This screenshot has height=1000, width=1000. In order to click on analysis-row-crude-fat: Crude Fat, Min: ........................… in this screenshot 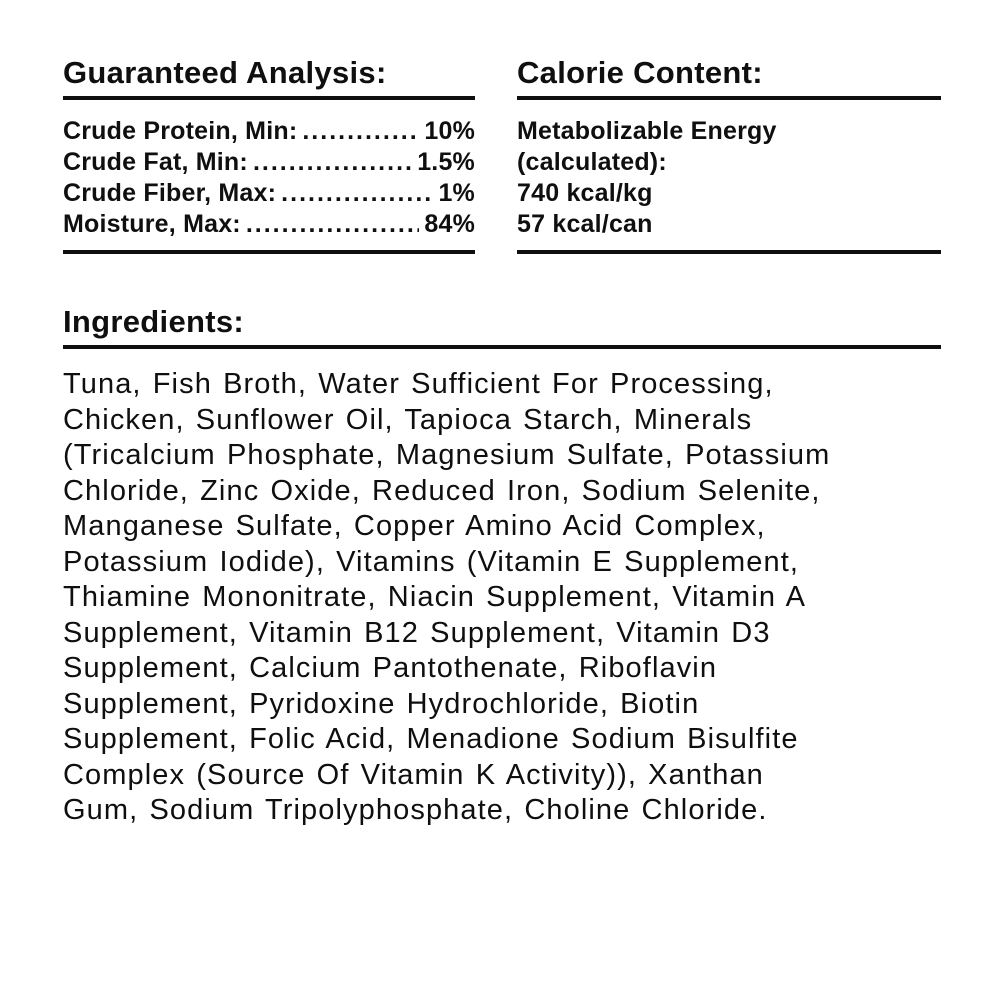, I will do `click(269, 162)`.